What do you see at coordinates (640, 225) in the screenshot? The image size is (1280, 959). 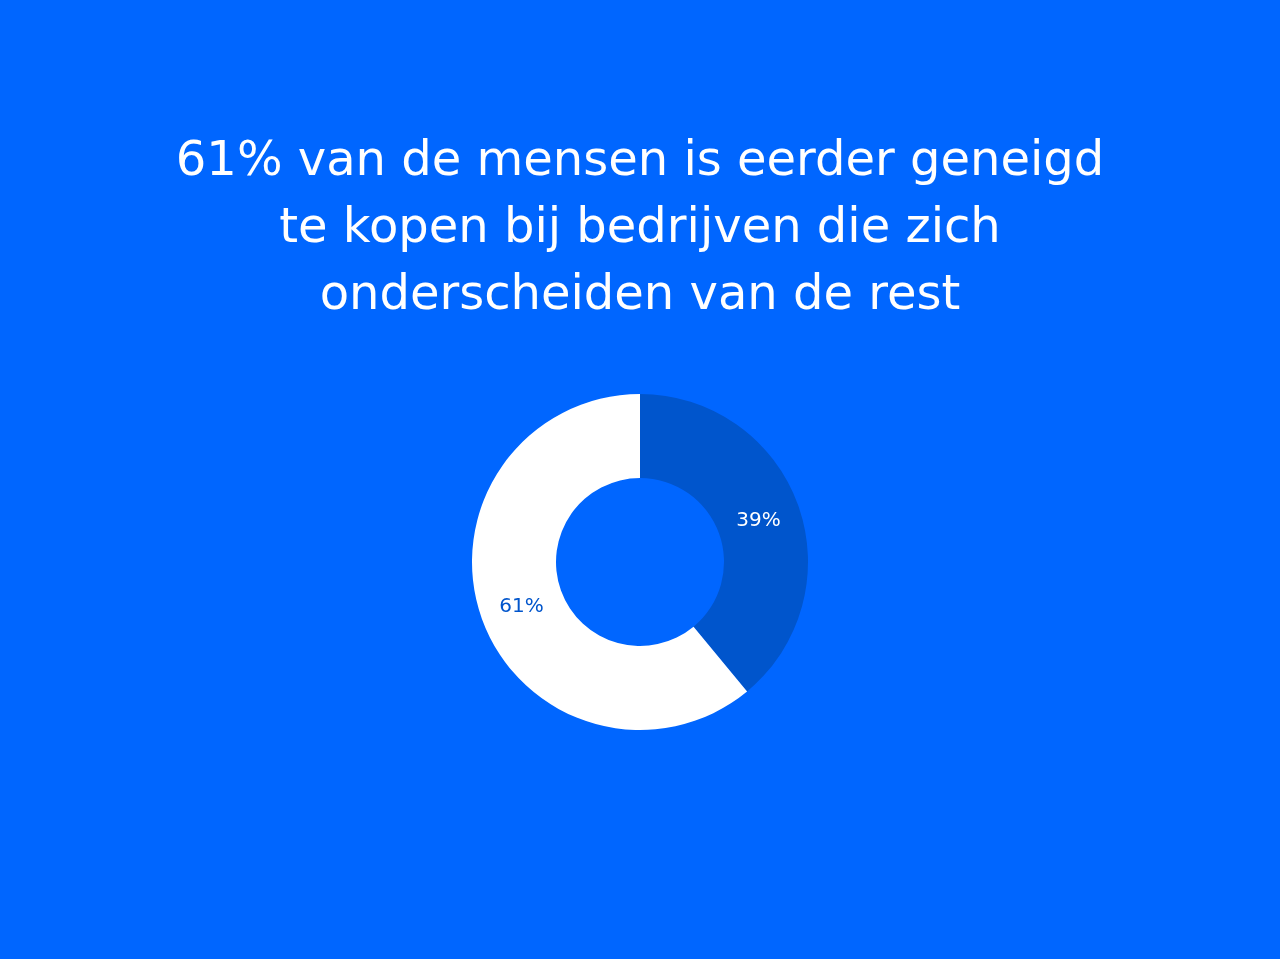 I see `chart-title: 61% van de mensen is eerder geneigd te kopen bij bedrijven die zich onderscheiden van de rest` at bounding box center [640, 225].